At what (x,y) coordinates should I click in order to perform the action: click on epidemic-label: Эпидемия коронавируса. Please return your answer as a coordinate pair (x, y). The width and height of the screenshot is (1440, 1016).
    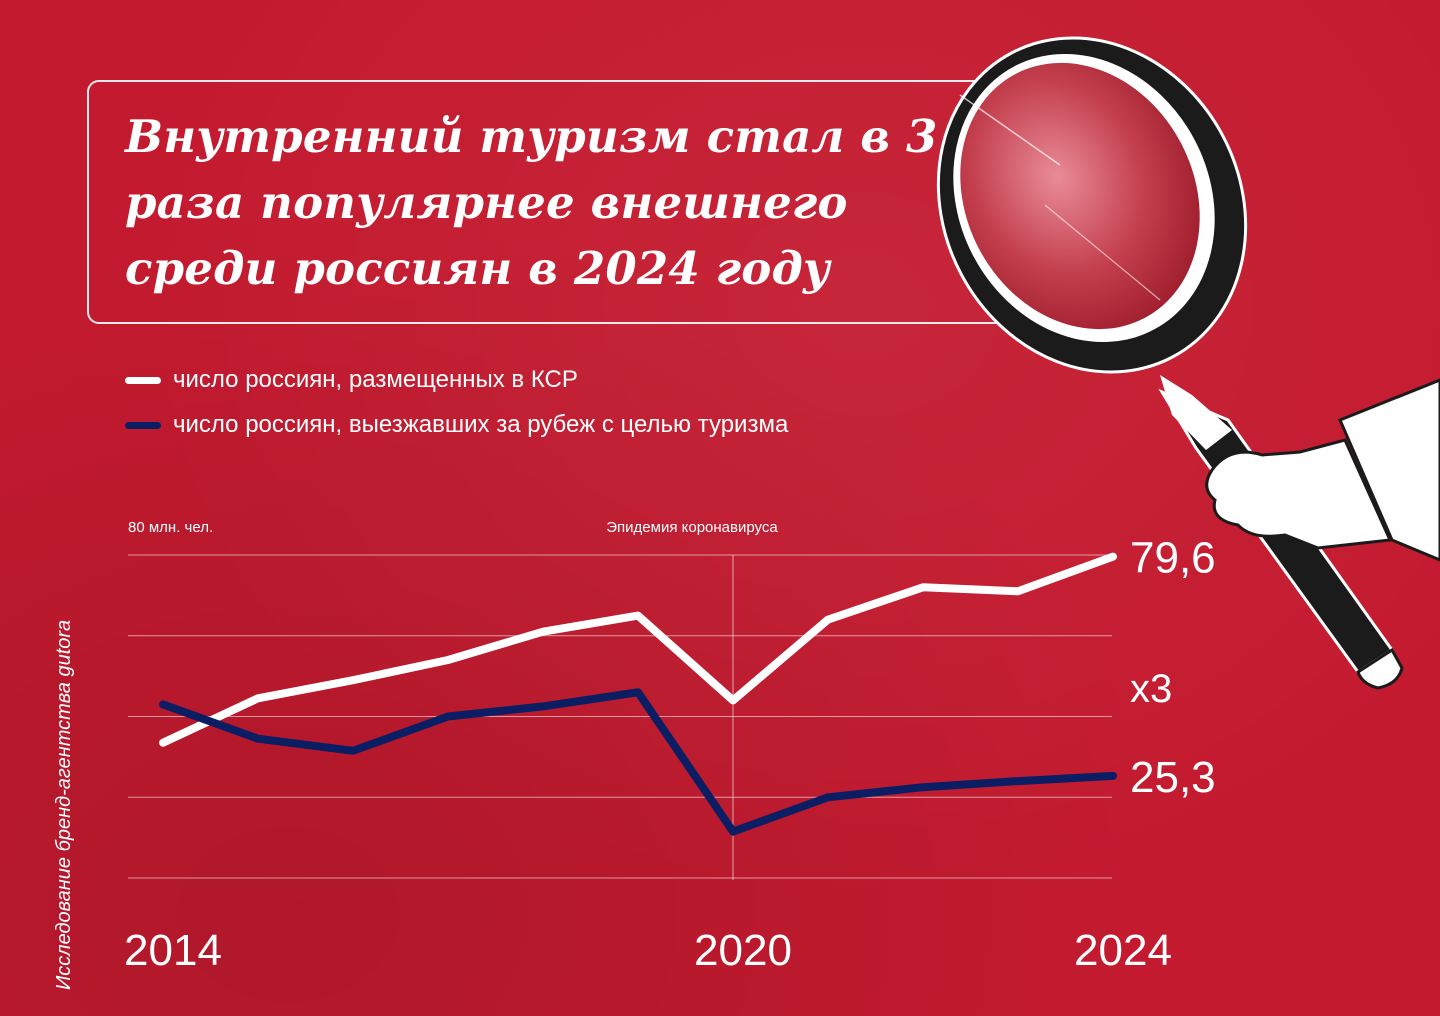
    Looking at the image, I should click on (692, 527).